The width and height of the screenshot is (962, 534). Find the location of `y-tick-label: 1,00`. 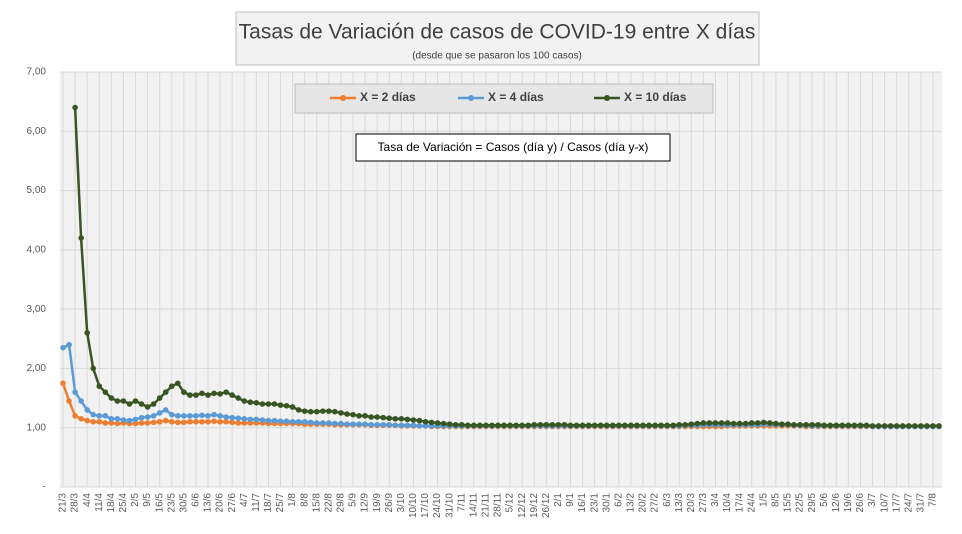

y-tick-label: 1,00 is located at coordinates (37, 427).